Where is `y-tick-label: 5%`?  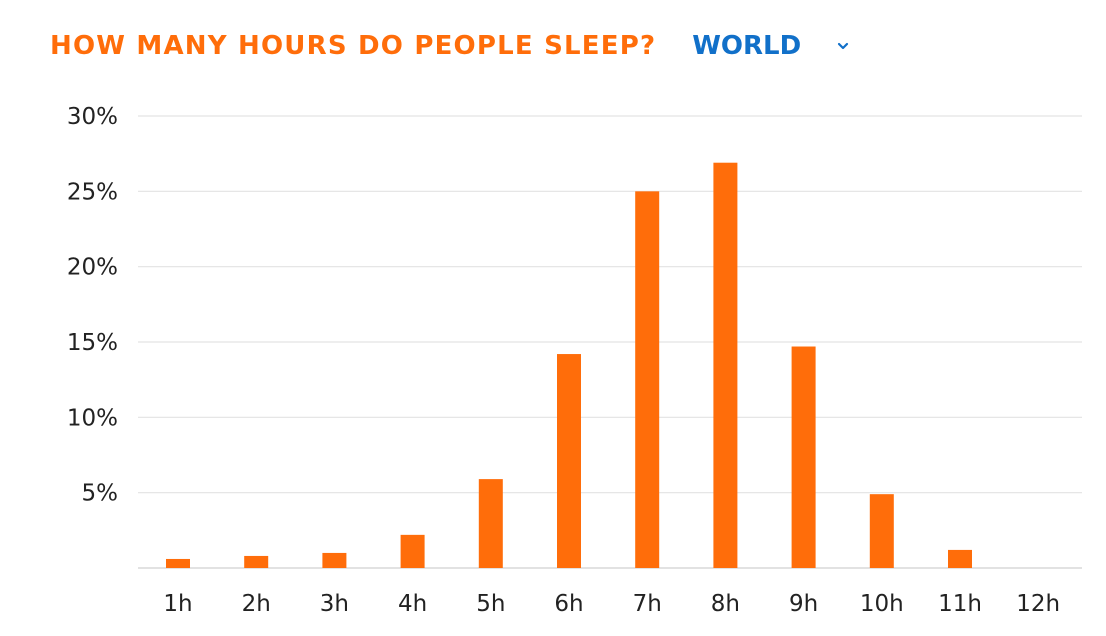
y-tick-label: 5% is located at coordinates (100, 494).